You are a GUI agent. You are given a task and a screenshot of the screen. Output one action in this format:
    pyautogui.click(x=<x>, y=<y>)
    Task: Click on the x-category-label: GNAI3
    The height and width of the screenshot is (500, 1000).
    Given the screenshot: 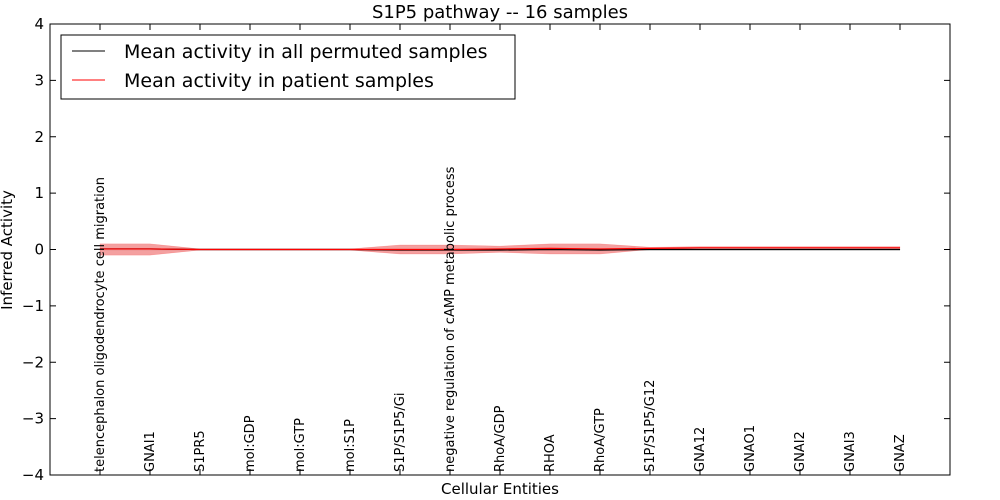 What is the action you would take?
    pyautogui.click(x=850, y=451)
    